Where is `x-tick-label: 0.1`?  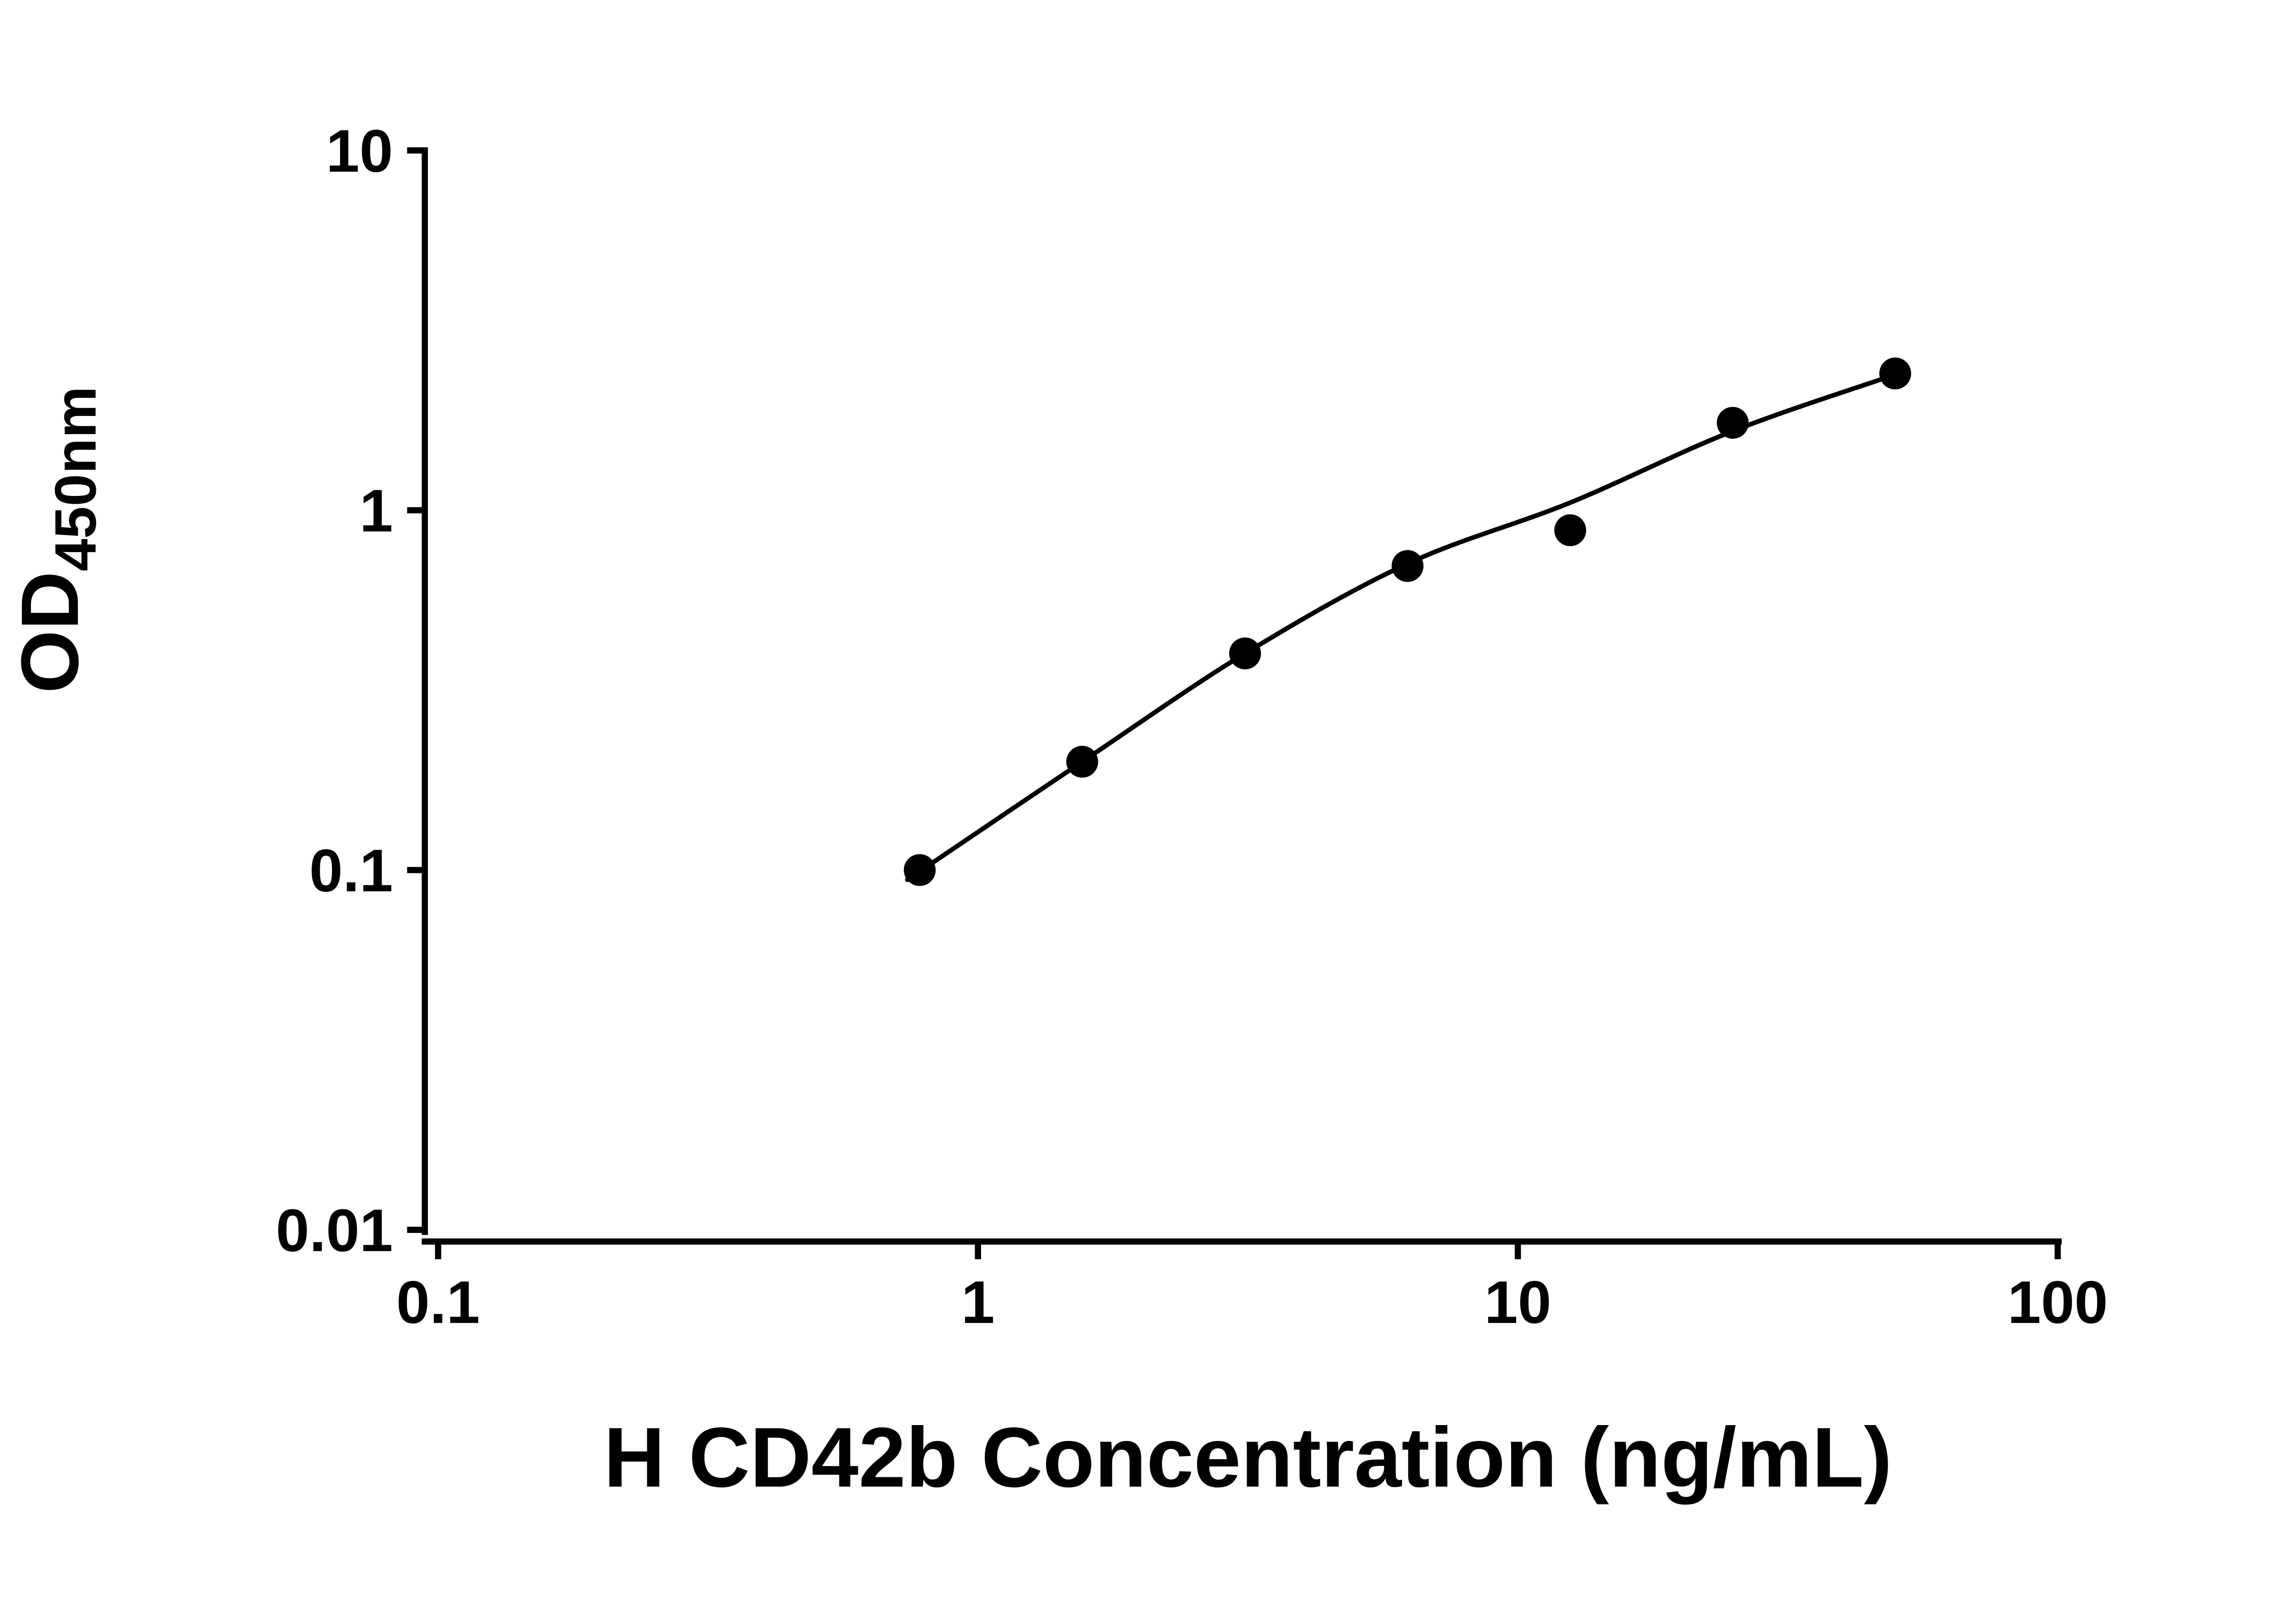
x-tick-label: 0.1 is located at coordinates (438, 1302).